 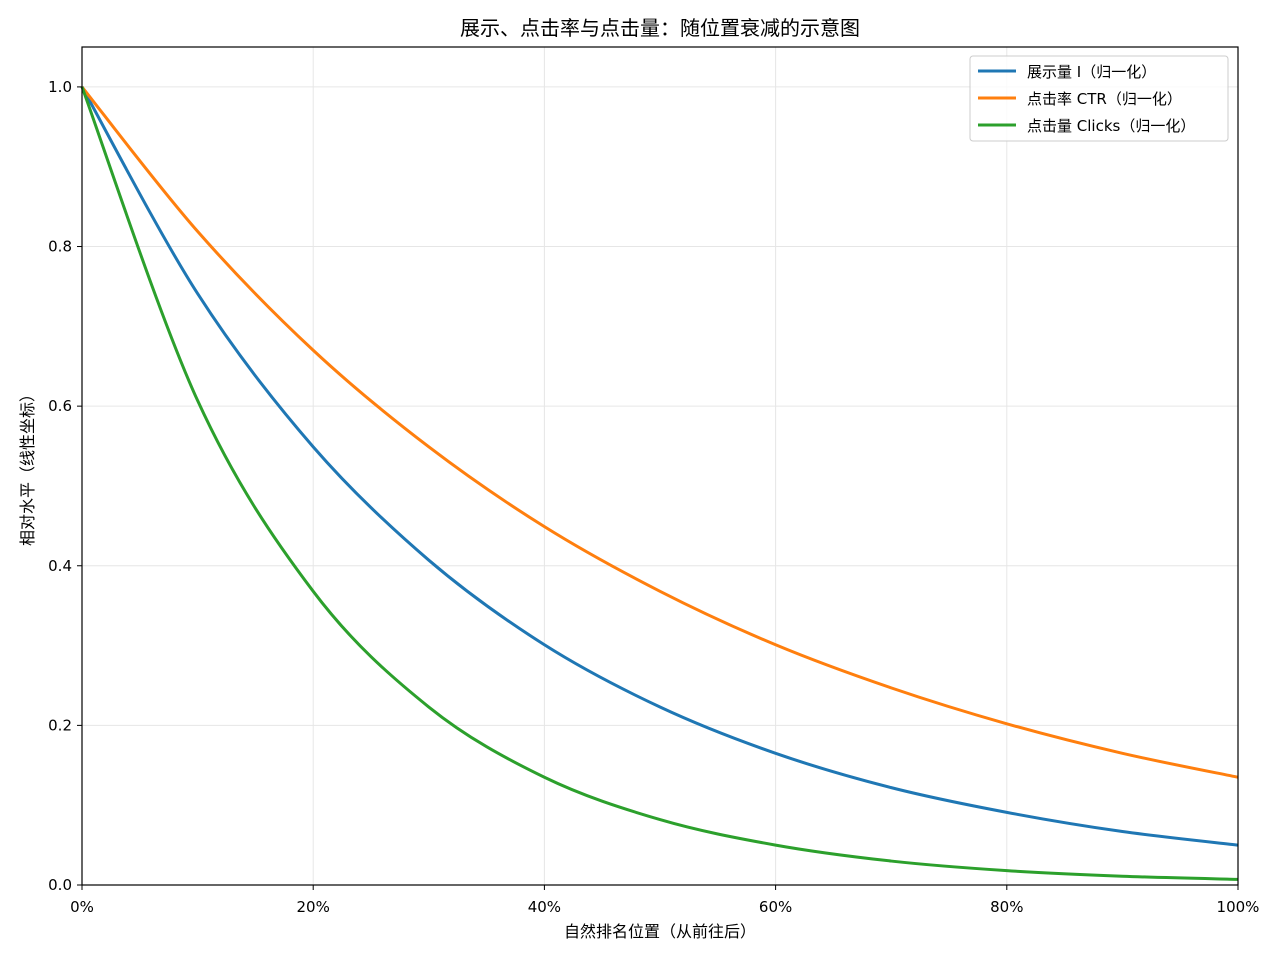 I want to click on y-tick-label: 1.0, so click(x=60, y=87).